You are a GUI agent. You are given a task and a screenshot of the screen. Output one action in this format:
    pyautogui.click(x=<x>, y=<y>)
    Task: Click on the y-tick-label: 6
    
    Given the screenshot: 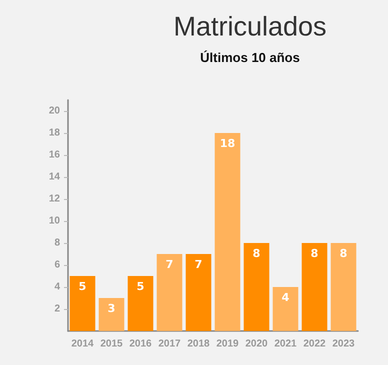 What is the action you would take?
    pyautogui.click(x=57, y=265)
    